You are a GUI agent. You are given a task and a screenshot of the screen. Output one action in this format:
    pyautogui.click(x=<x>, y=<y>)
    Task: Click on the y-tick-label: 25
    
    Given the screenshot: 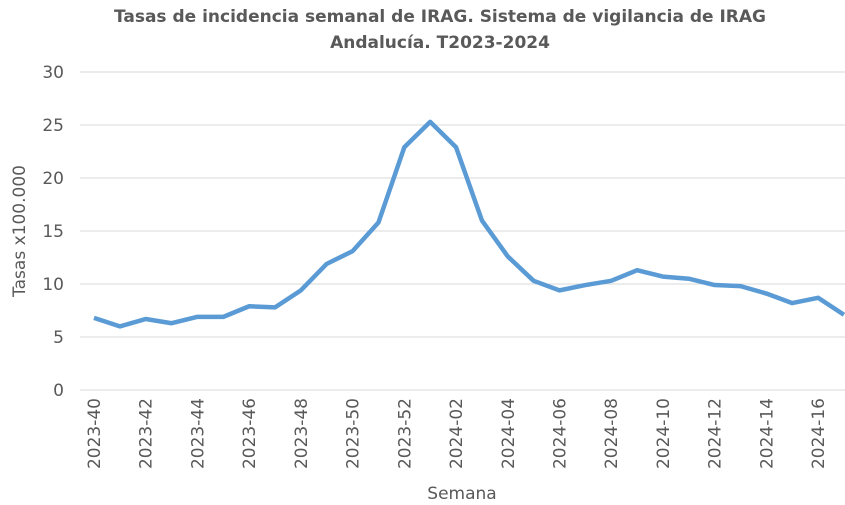 What is the action you would take?
    pyautogui.click(x=53, y=126)
    